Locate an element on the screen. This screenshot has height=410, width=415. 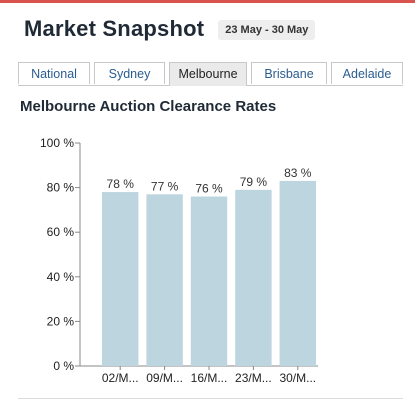
bar-value-label: 76 % is located at coordinates (209, 189).